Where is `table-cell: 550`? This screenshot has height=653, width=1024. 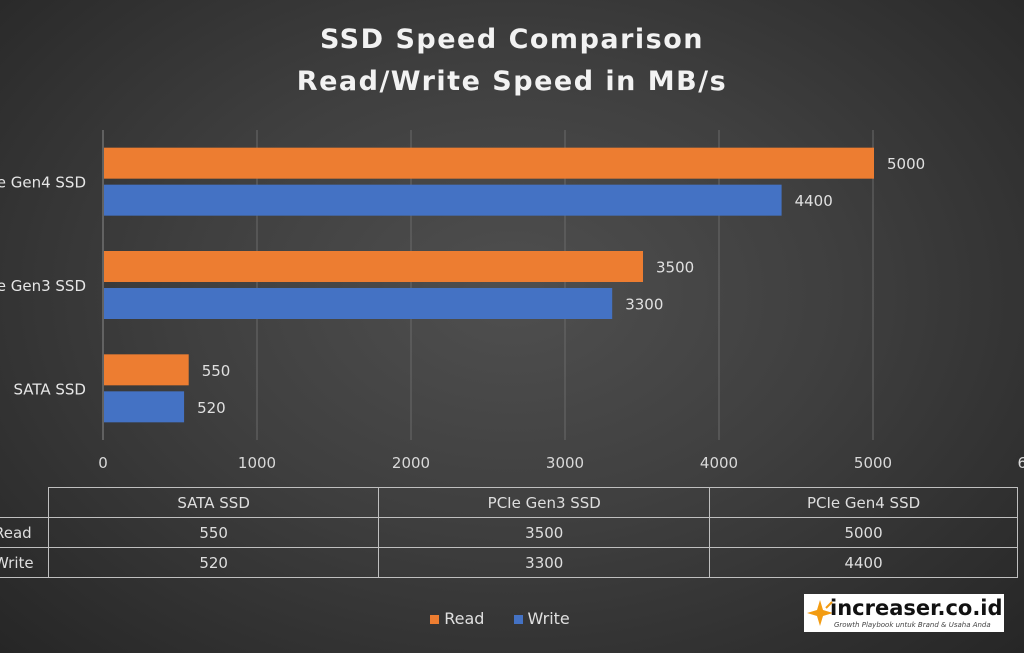
table-cell: 550 is located at coordinates (213, 532).